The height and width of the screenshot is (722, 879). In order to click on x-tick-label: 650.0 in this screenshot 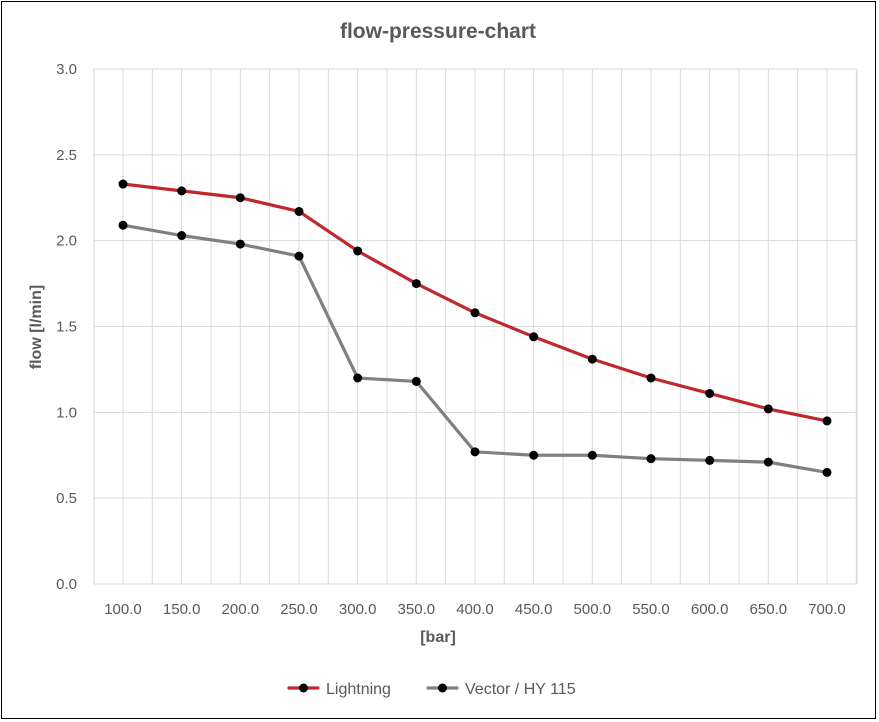, I will do `click(769, 609)`.